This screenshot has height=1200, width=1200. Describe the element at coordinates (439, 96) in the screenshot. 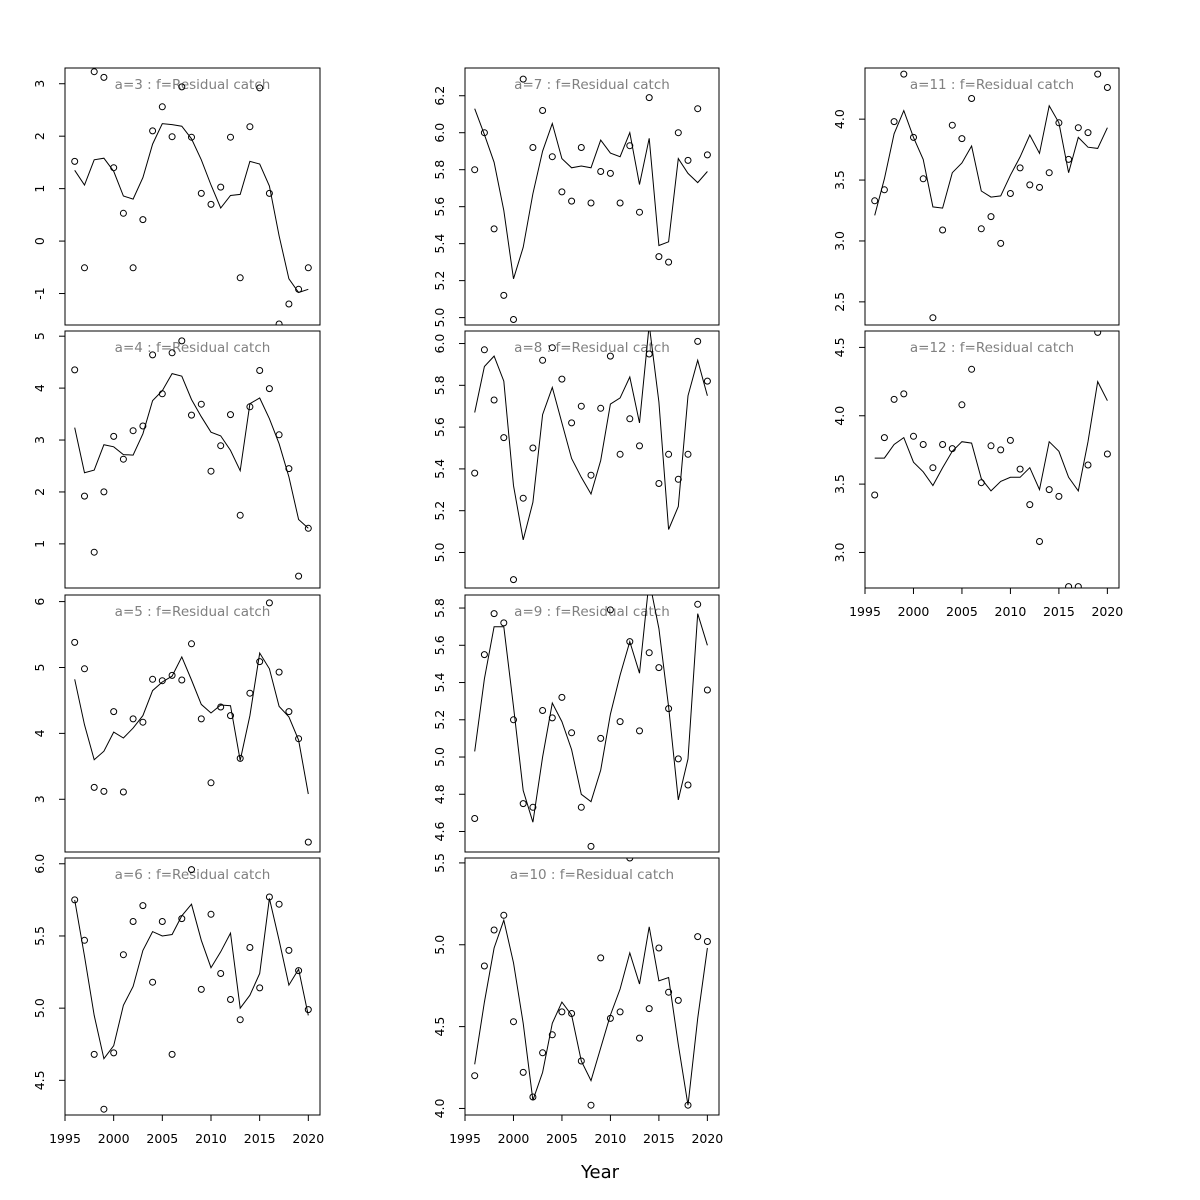

I see `y-tick-label: 6.2` at that location.